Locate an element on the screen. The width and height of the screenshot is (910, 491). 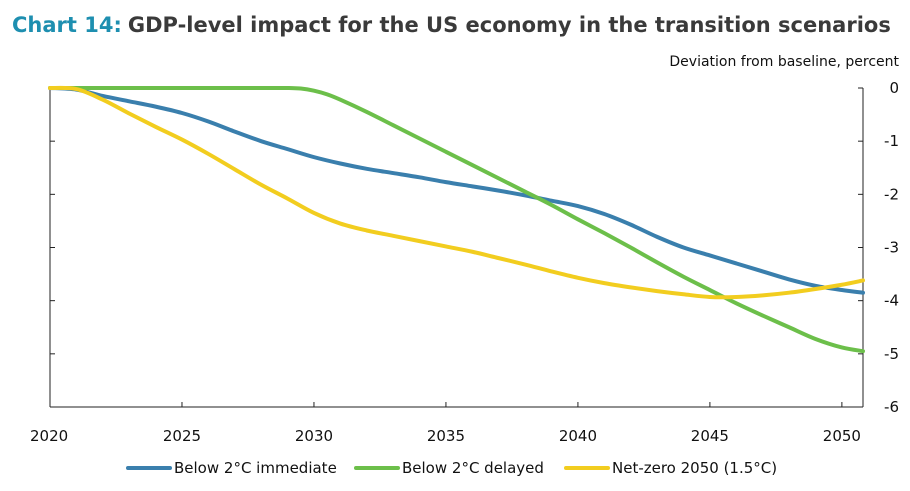
legend-item-below-2c-immediate: Below 2°C immediate is located at coordinates (231, 468).